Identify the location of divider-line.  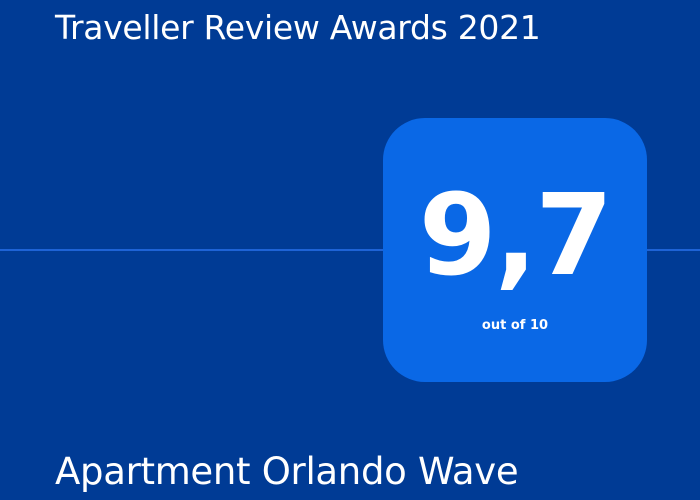
(350, 250).